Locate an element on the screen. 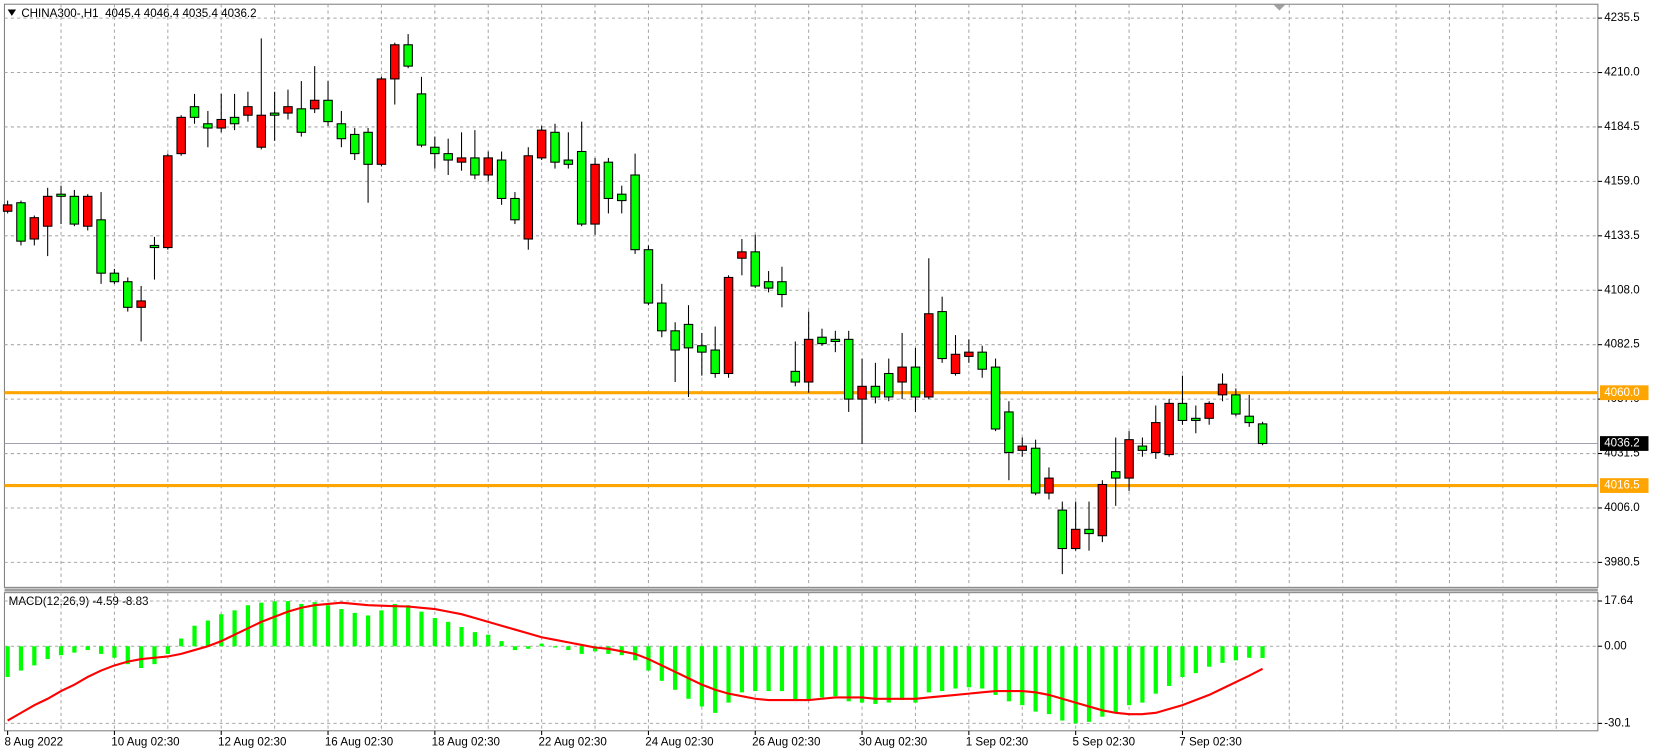 Image resolution: width=1654 pixels, height=754 pixels. x-tick-label: 12 Aug 02:30 is located at coordinates (252, 741).